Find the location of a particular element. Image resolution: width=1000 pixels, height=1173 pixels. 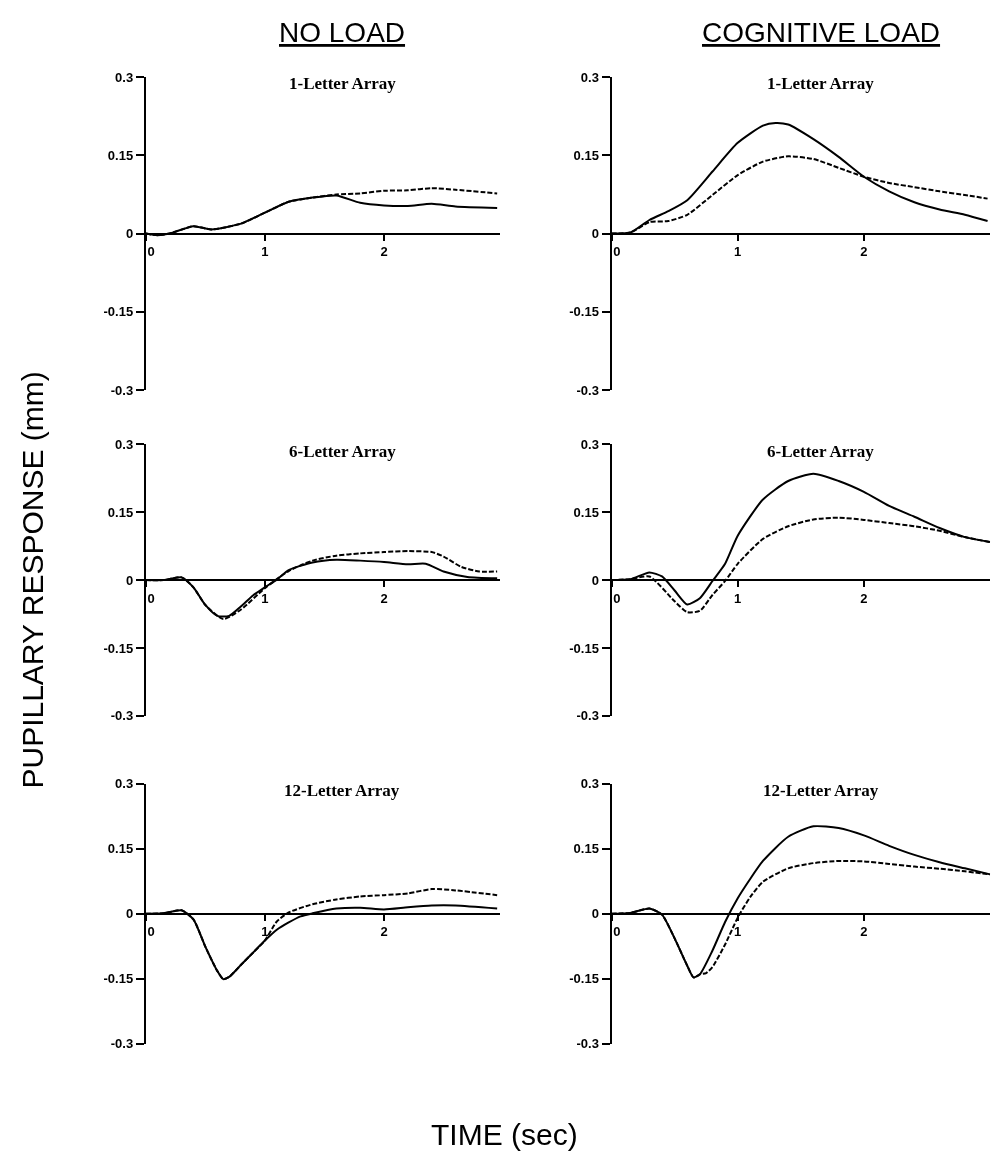

text: COGNITIVE LOAD is located at coordinates (821, 32).